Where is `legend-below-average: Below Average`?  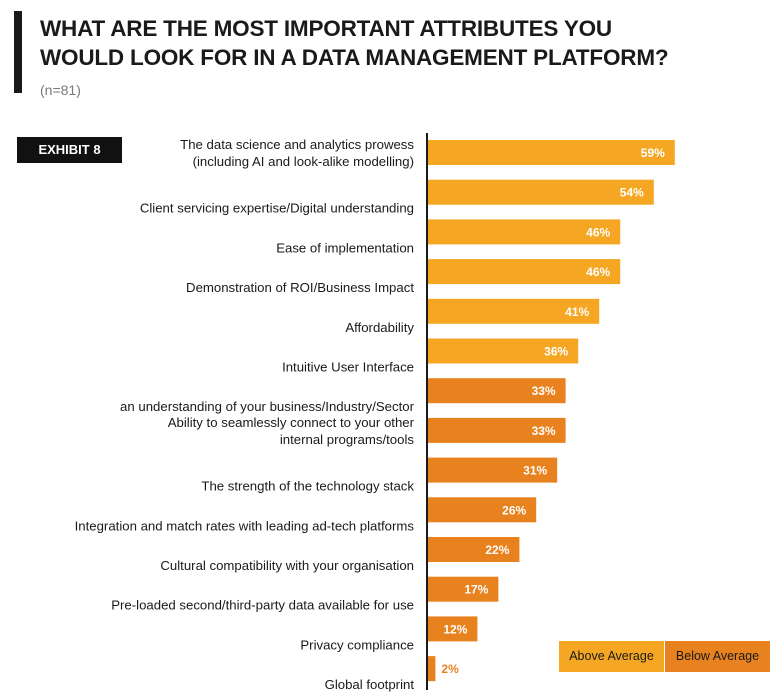
legend-below-average: Below Average is located at coordinates (717, 656).